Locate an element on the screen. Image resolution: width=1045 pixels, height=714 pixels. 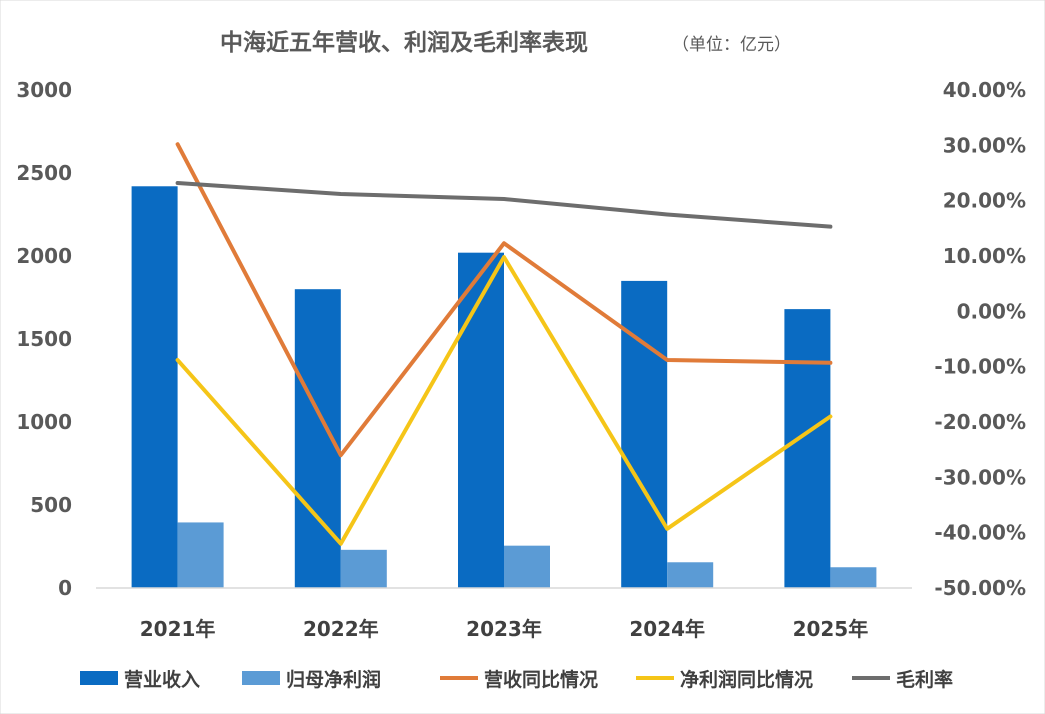
right-tick-label: -50.00% is located at coordinates (980, 588).